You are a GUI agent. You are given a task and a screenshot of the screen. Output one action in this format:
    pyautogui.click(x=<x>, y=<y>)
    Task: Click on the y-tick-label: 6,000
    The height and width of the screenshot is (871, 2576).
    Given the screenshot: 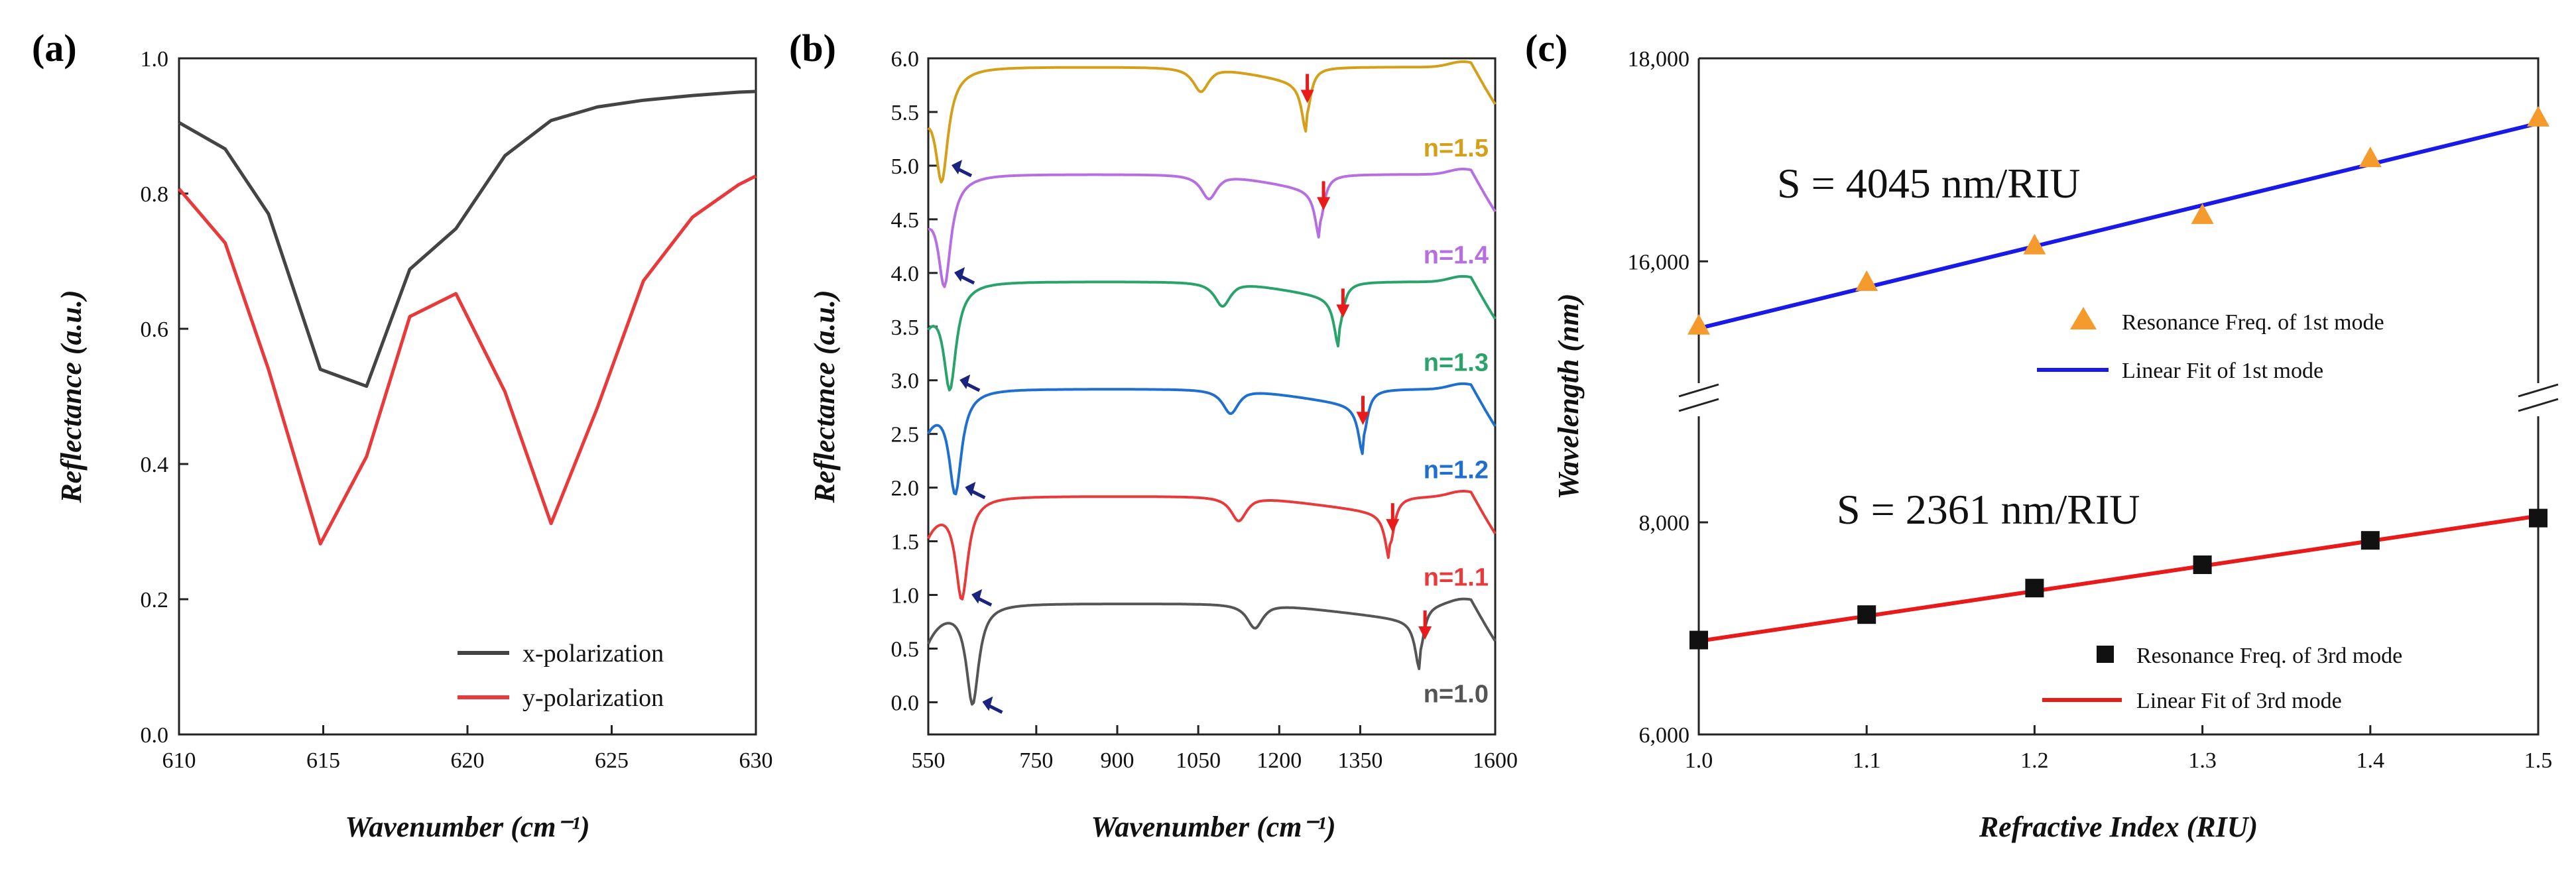 What is the action you would take?
    pyautogui.click(x=1664, y=736)
    